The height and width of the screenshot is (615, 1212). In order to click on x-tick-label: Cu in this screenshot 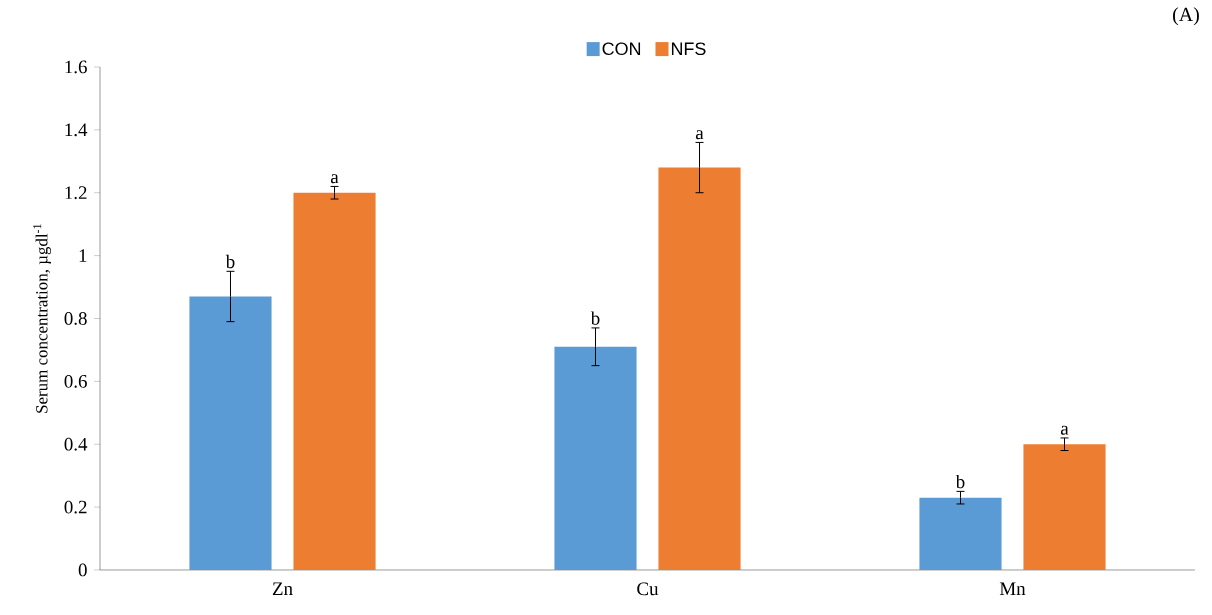, I will do `click(648, 589)`.